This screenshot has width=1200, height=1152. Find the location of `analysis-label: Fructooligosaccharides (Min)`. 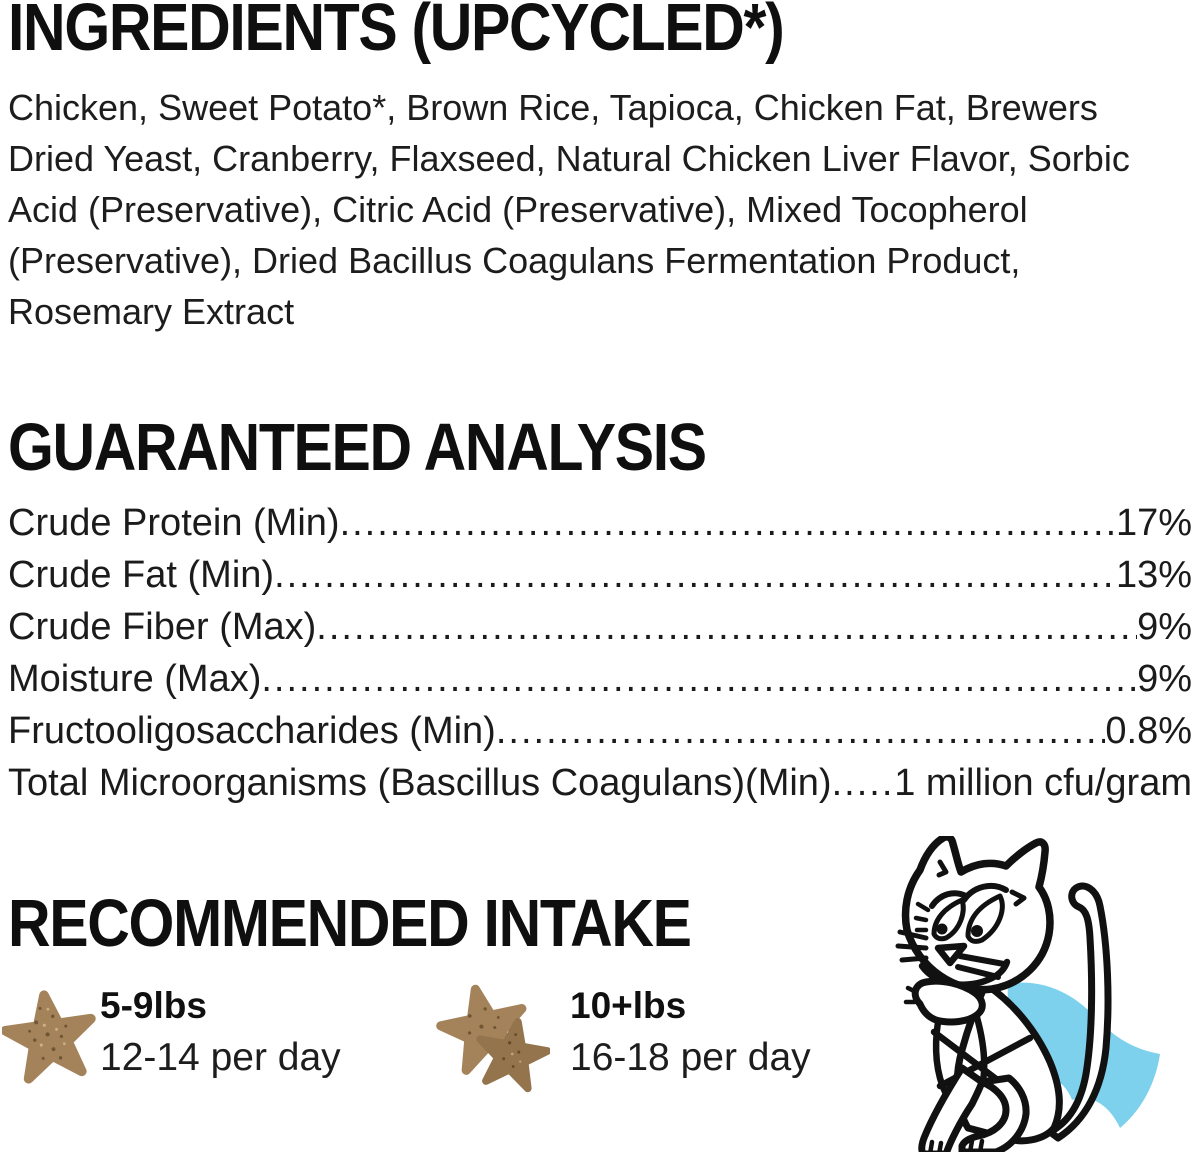

analysis-label: Fructooligosaccharides (Min) is located at coordinates (252, 731).